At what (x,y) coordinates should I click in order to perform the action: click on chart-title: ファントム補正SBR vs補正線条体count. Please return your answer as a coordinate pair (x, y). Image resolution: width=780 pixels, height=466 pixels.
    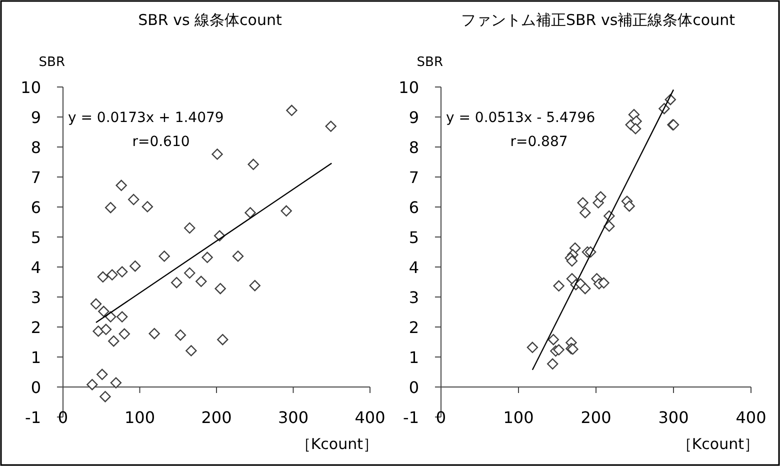
    Looking at the image, I should click on (598, 20).